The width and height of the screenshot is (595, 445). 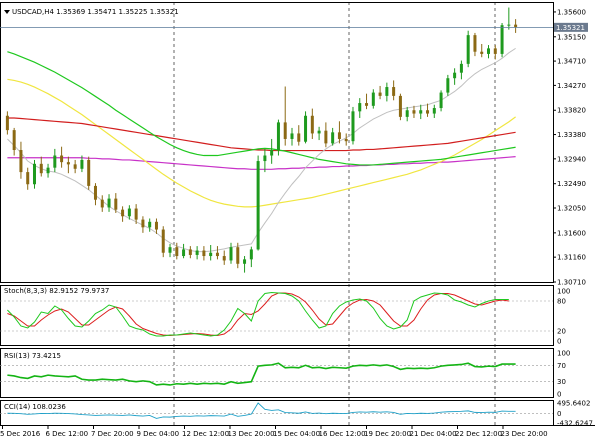 I want to click on rsi-level-label: 30, so click(x=561, y=382).